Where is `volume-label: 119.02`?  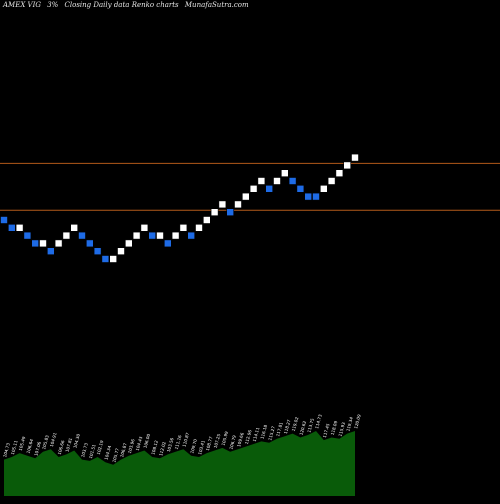
volume-label: 119.02 is located at coordinates (295, 424).